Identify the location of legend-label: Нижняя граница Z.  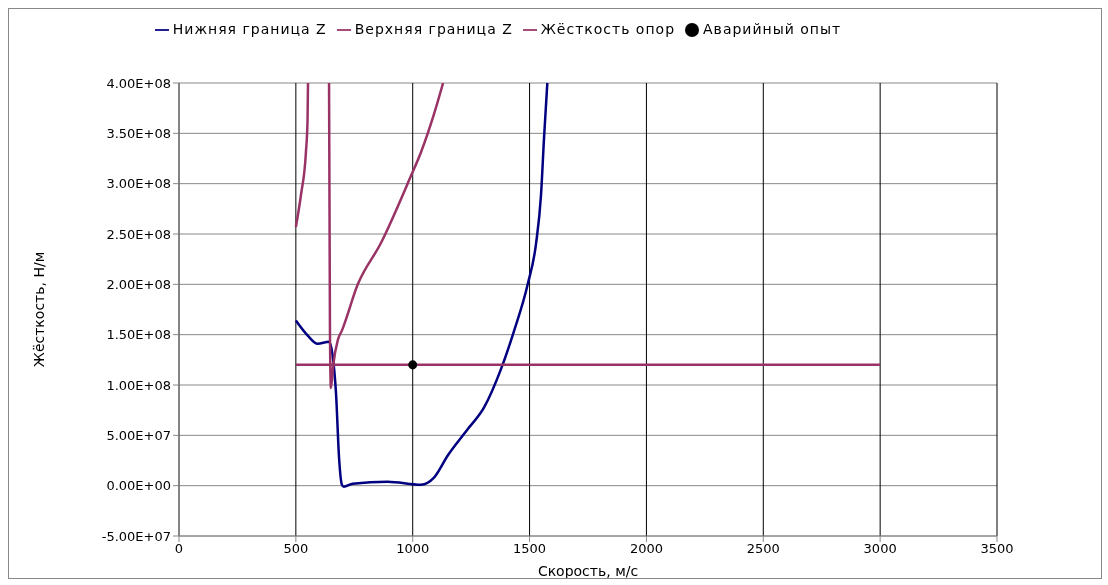
(249, 29).